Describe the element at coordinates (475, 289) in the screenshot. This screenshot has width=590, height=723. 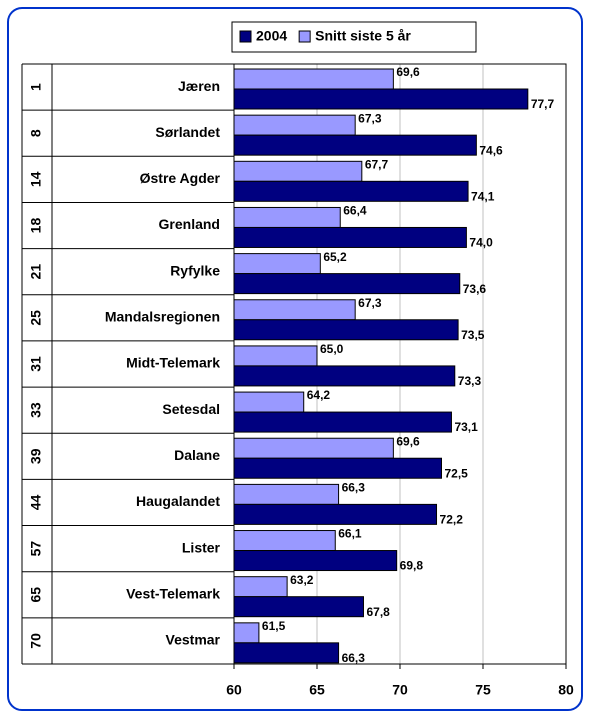
I see `value-label: 73,6` at that location.